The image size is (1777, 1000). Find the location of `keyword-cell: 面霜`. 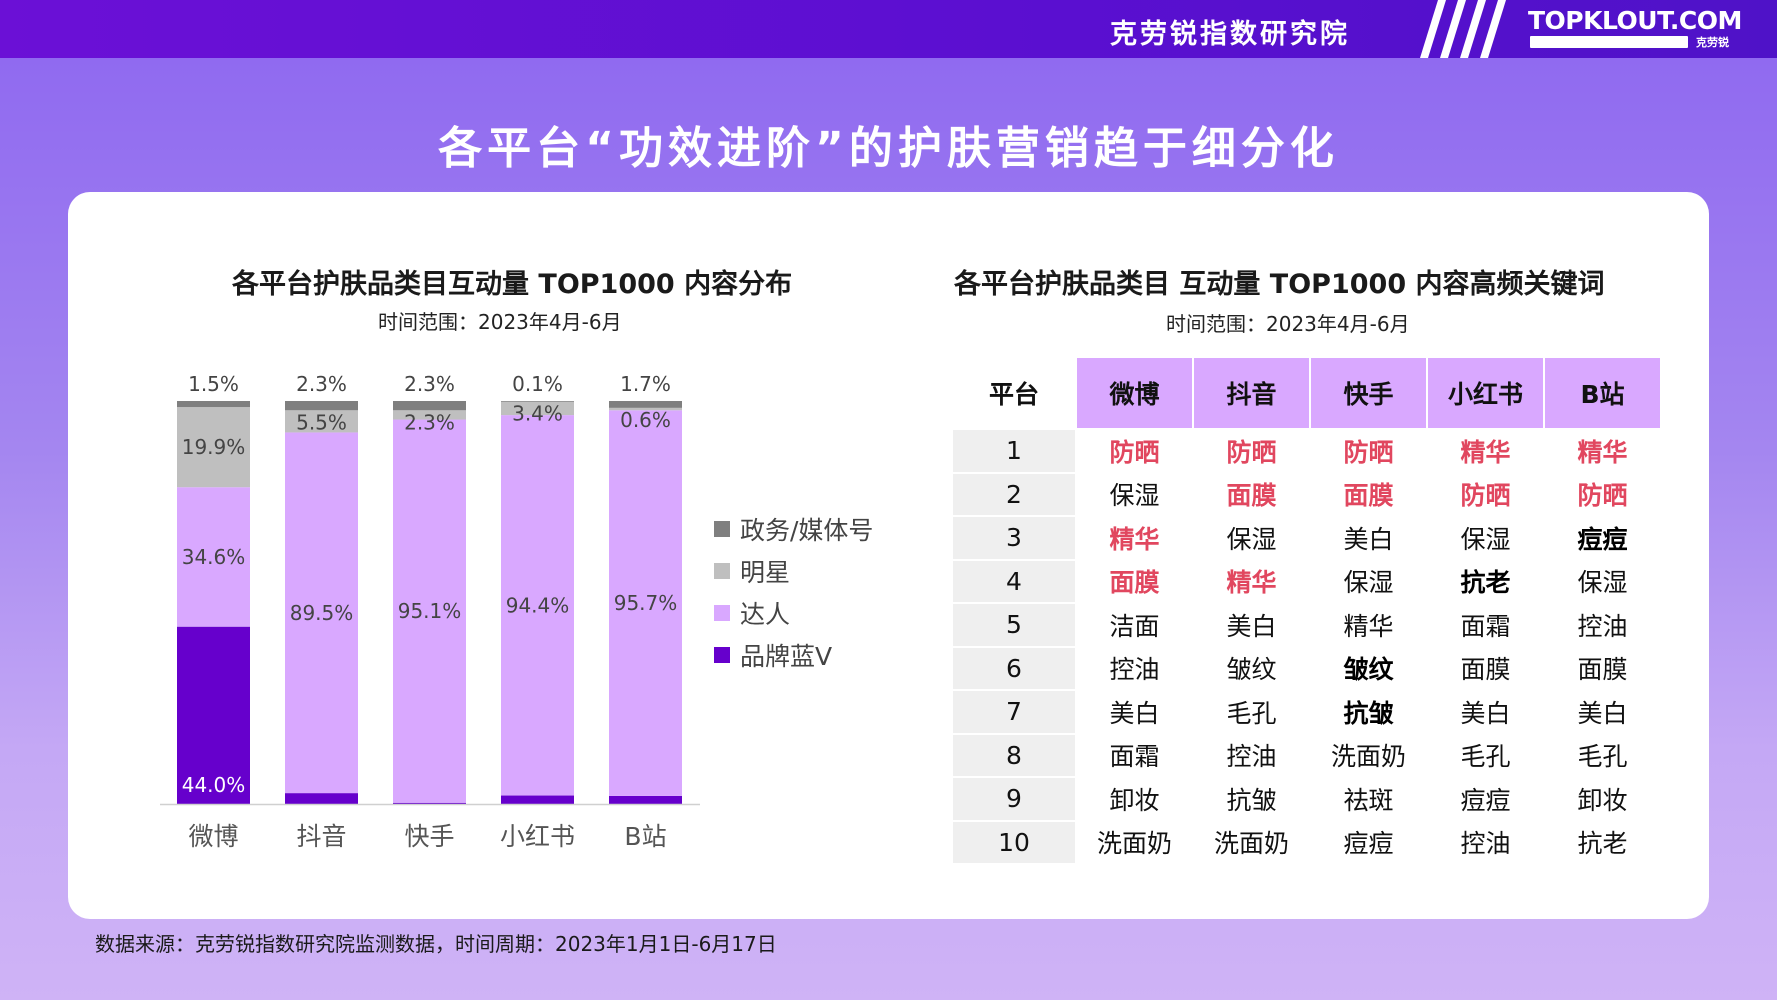

keyword-cell: 面霜 is located at coordinates (1485, 625).